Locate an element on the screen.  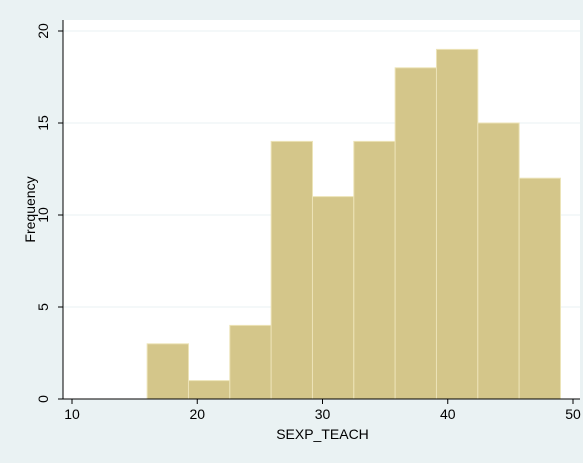
x-tick-label: 50 is located at coordinates (573, 414).